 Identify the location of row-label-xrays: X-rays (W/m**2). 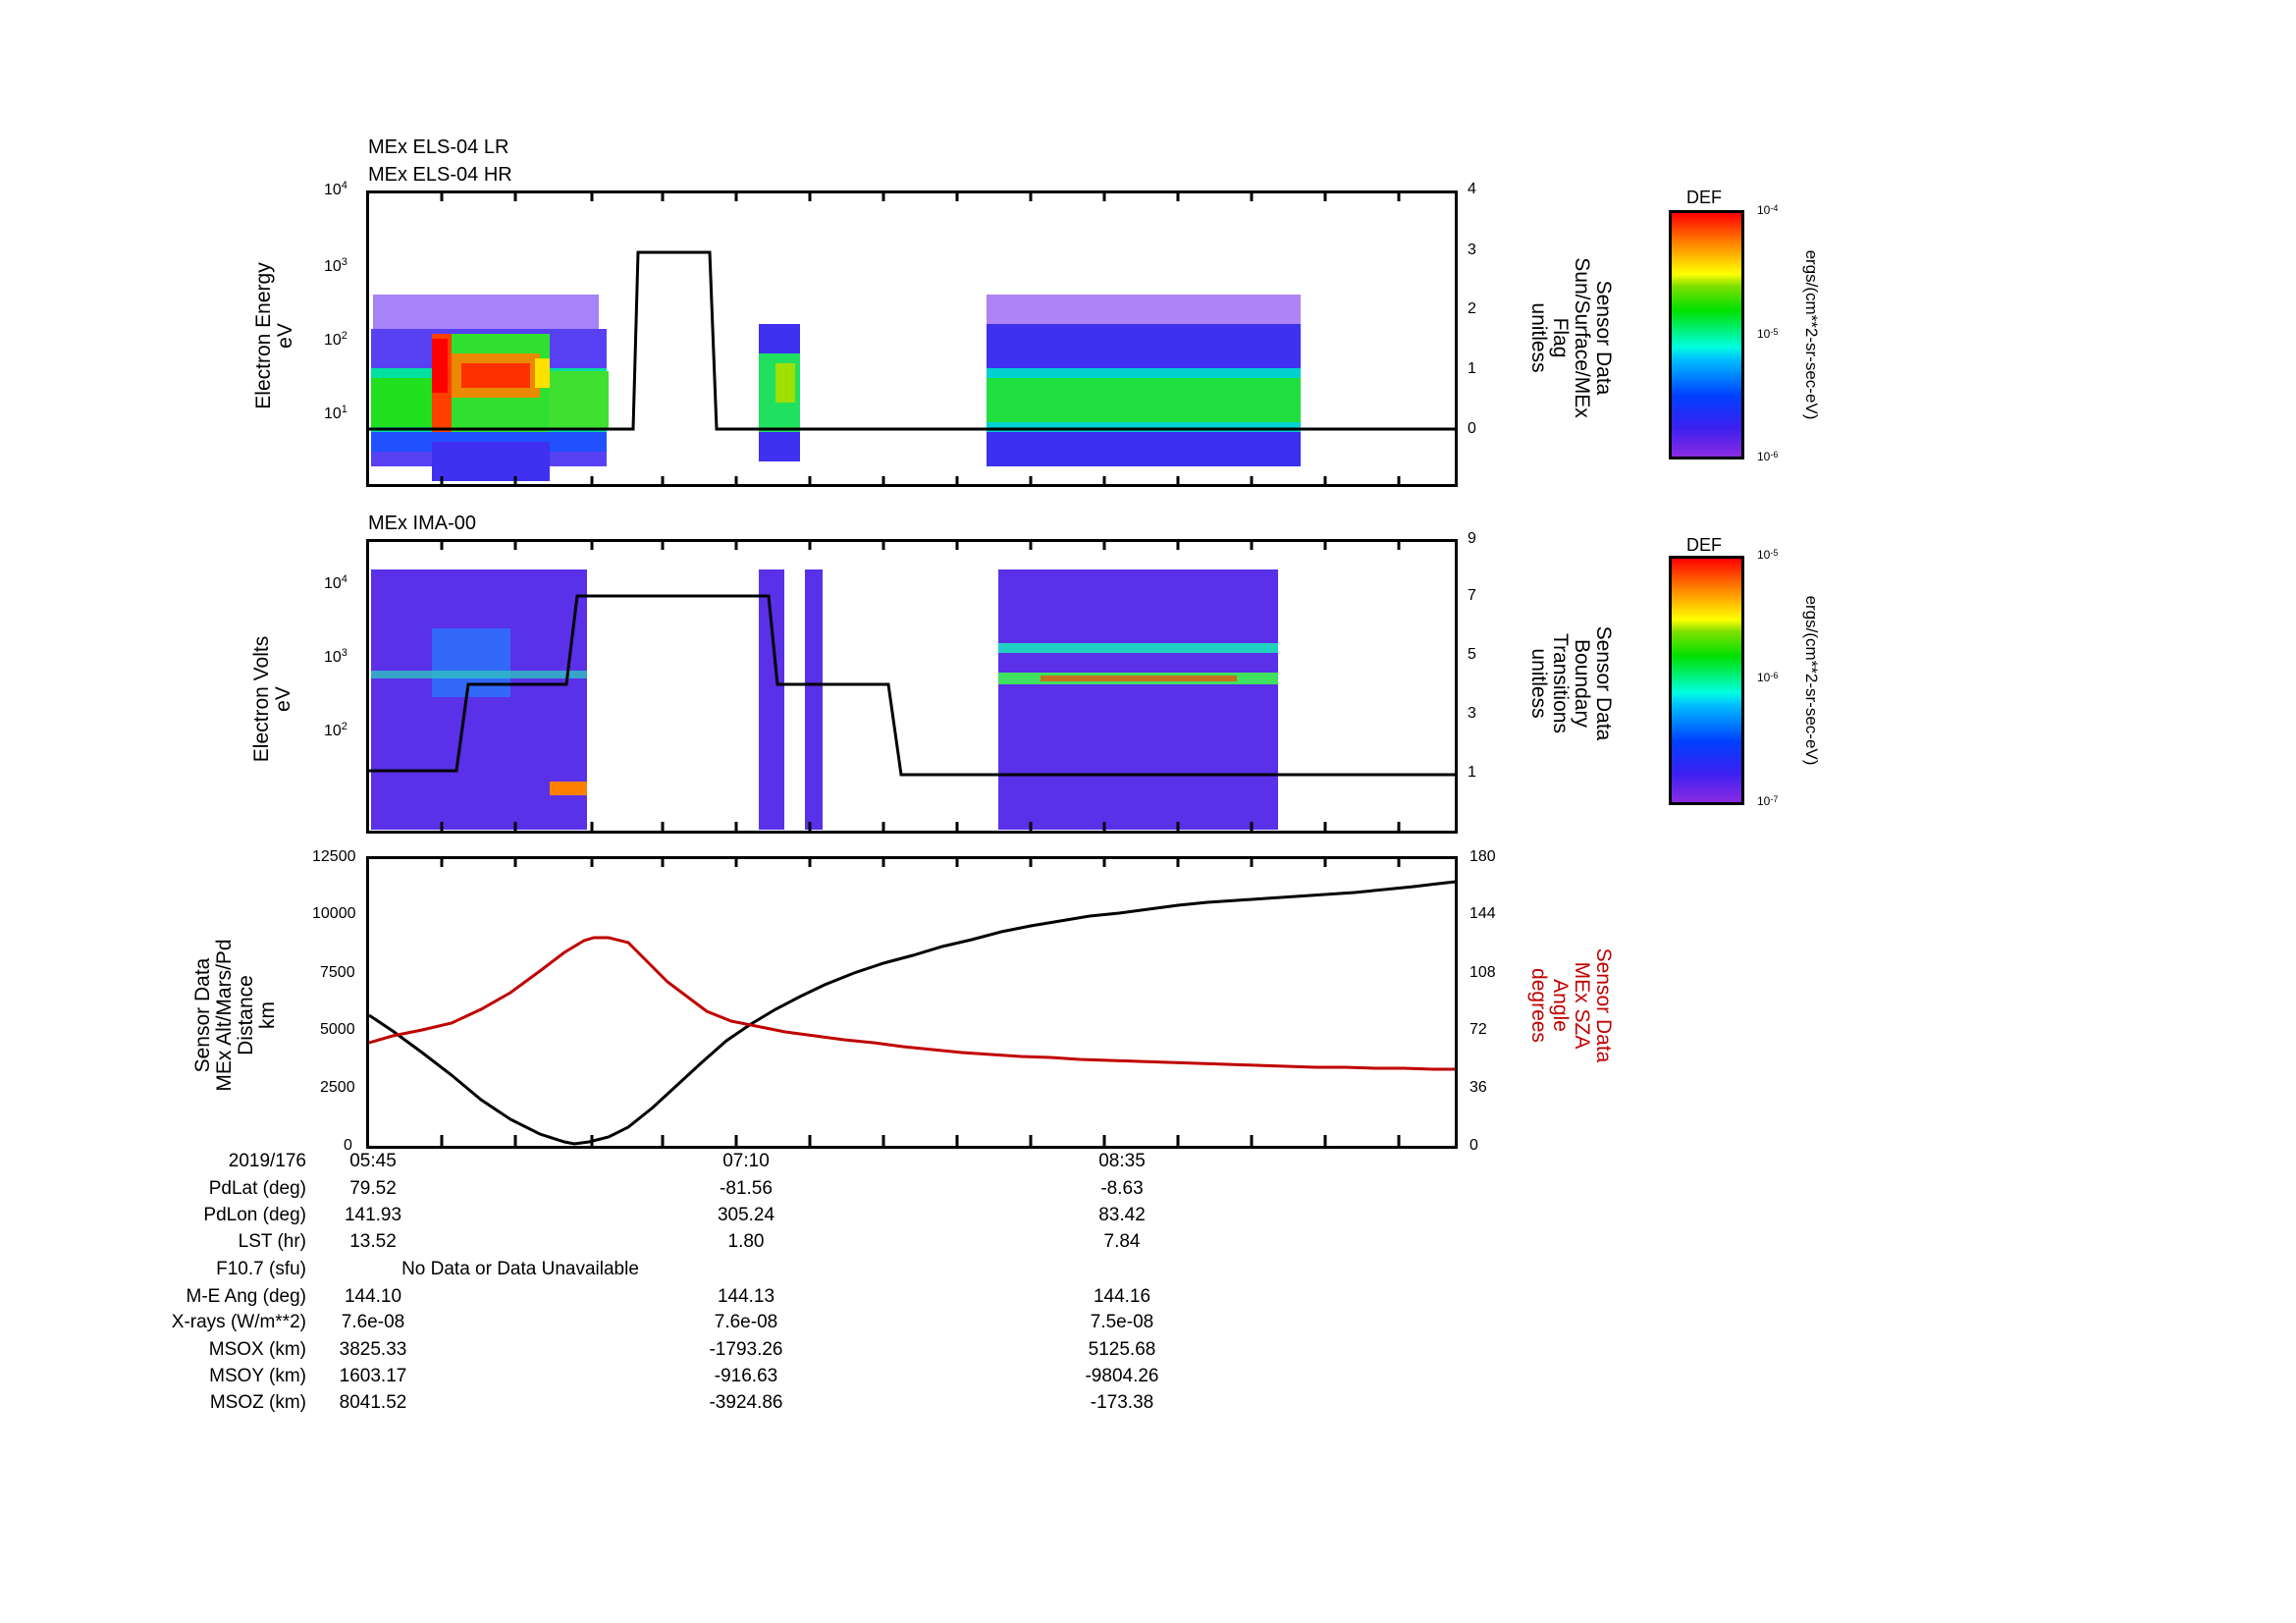
(238, 1322).